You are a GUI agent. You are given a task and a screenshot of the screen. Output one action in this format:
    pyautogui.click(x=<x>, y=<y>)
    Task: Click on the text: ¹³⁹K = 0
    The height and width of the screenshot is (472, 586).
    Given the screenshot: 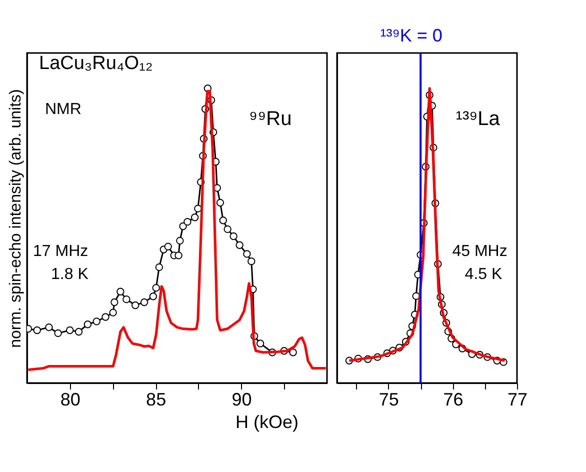 What is the action you would take?
    pyautogui.click(x=411, y=36)
    